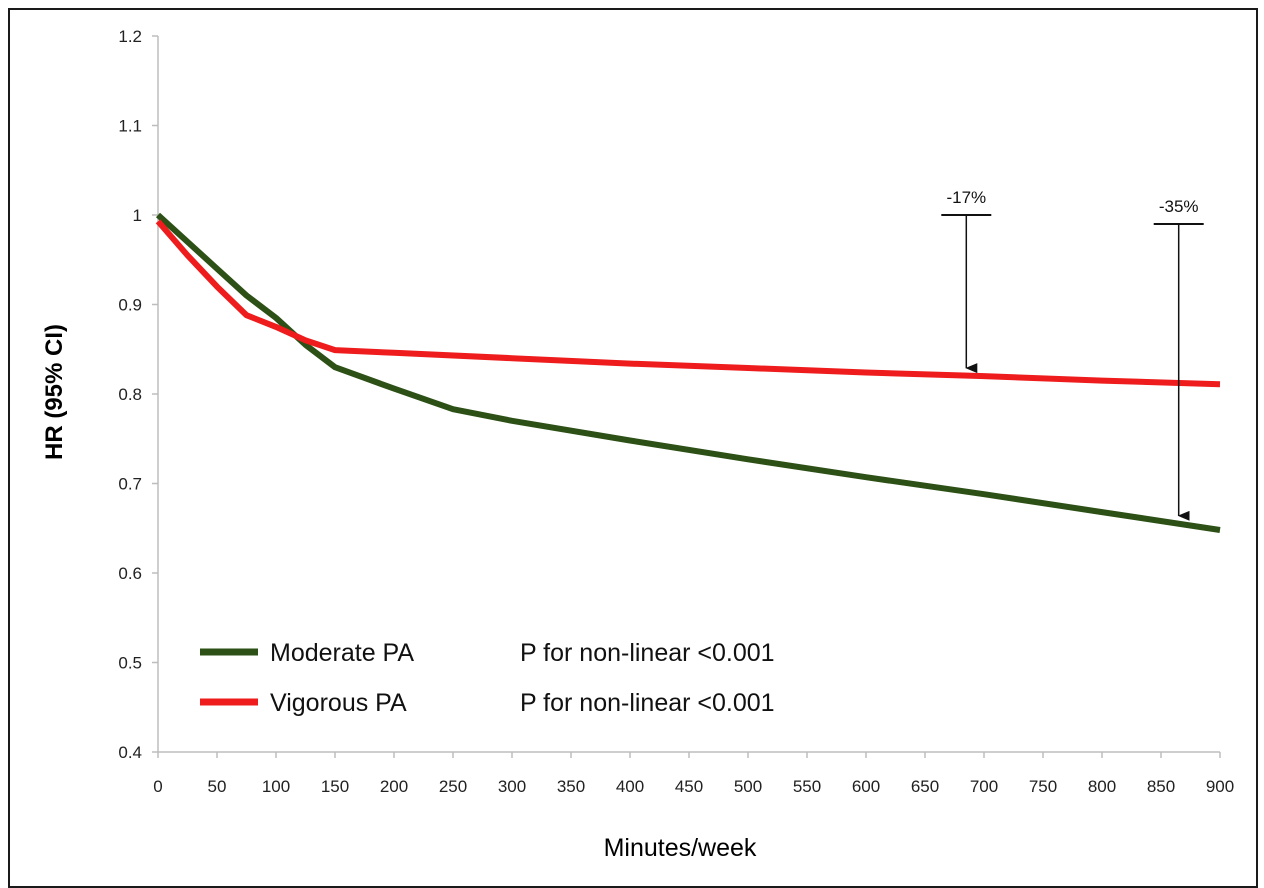 The image size is (1264, 888). Describe the element at coordinates (137, 215) in the screenshot. I see `y-tick-label: 1` at that location.